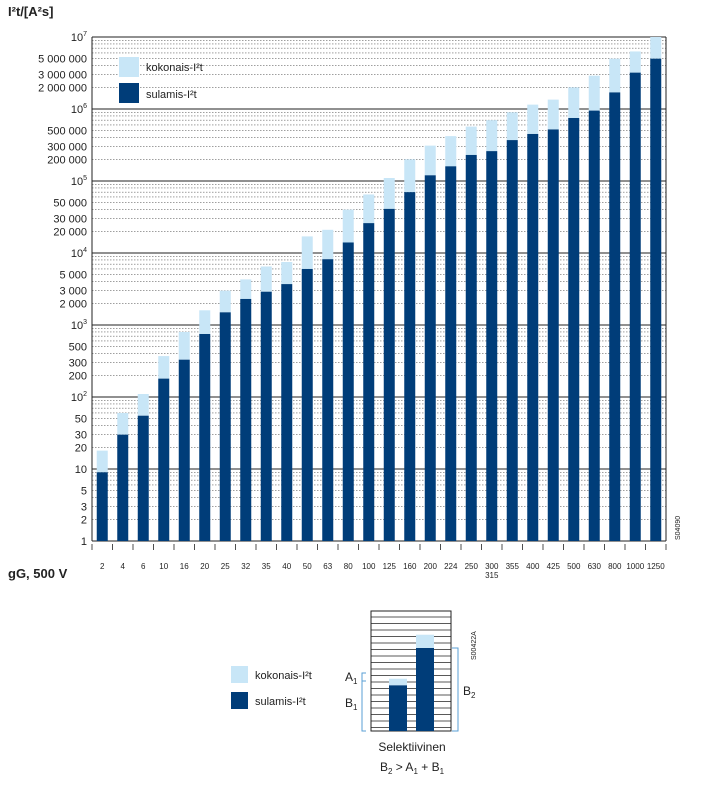 The image size is (702, 806). What do you see at coordinates (184, 566) in the screenshot?
I see `x-tick-label: 16` at bounding box center [184, 566].